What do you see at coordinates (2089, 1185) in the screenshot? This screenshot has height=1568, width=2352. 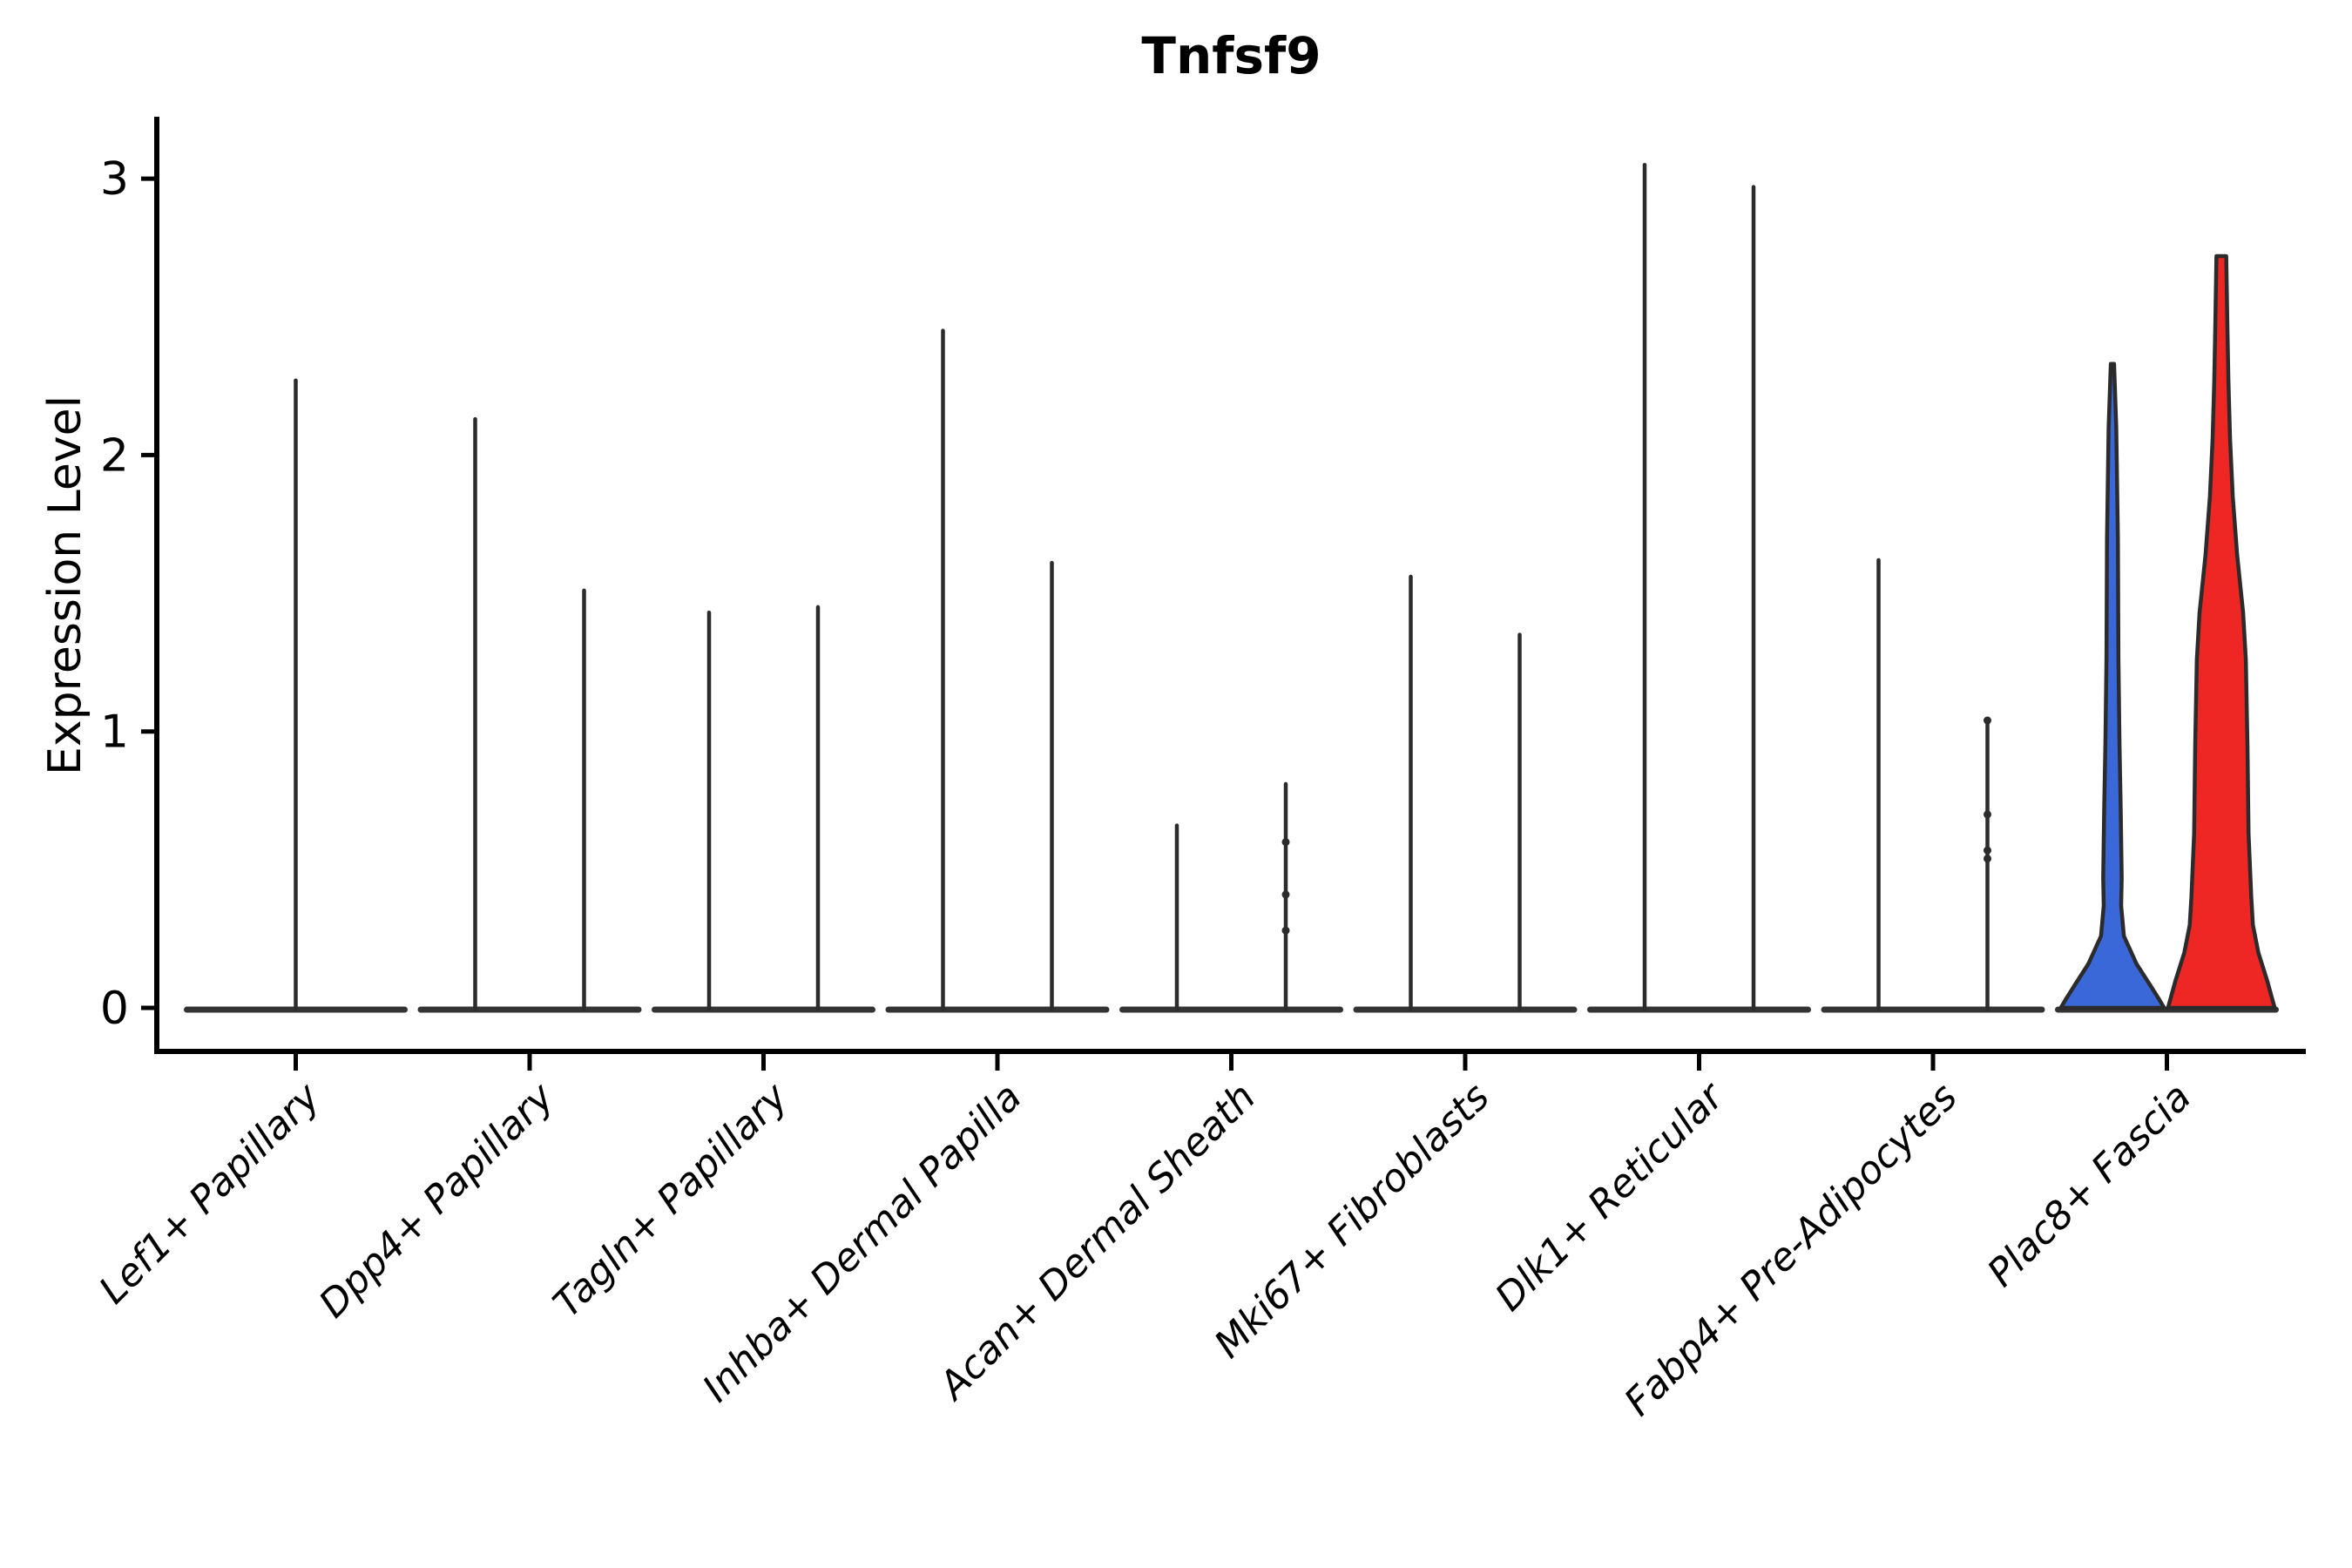 I see `x-tick-label: Plac8+ Fascia` at bounding box center [2089, 1185].